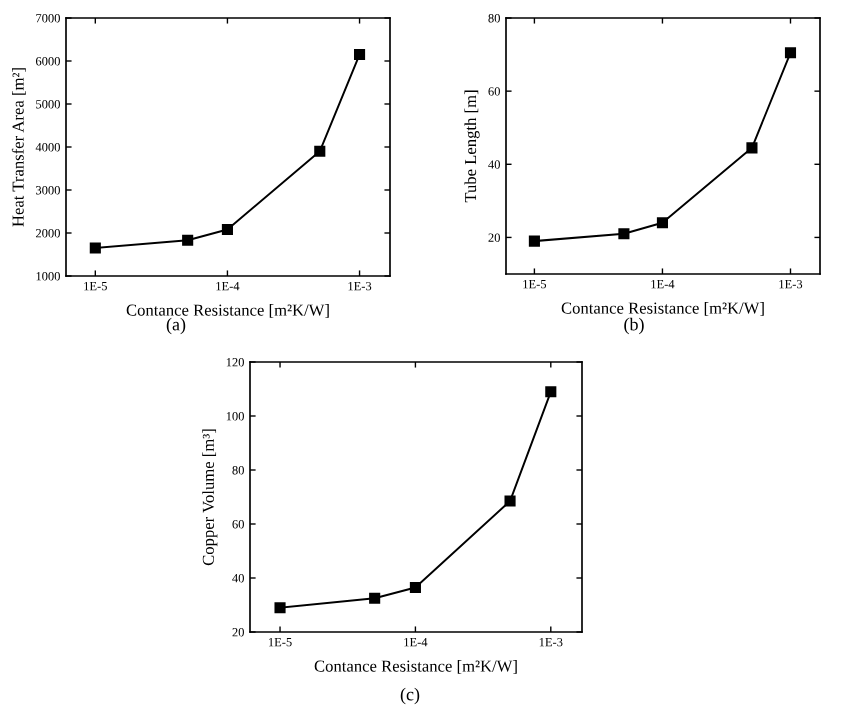 This screenshot has height=718, width=852. I want to click on text: (c), so click(410, 696).